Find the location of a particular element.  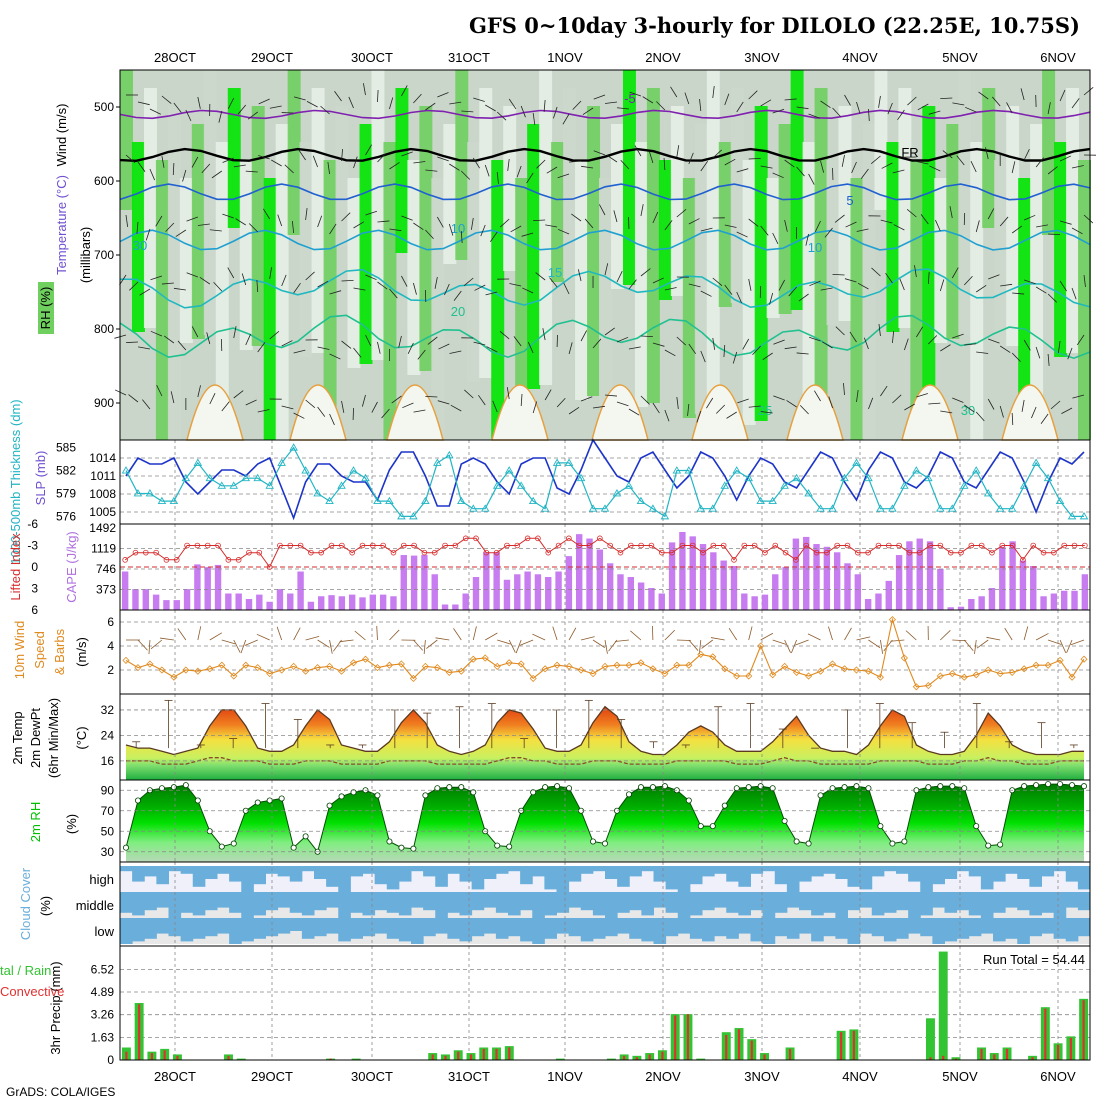

credit-text: GrADS: COLA/IGES is located at coordinates (60, 1092).